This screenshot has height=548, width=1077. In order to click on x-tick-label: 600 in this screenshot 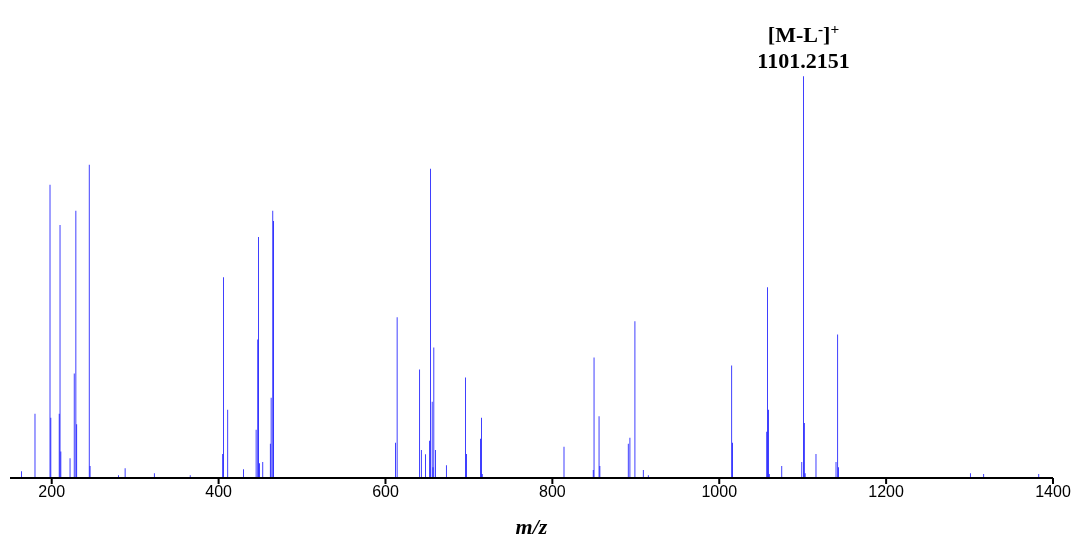, I will do `click(385, 492)`.